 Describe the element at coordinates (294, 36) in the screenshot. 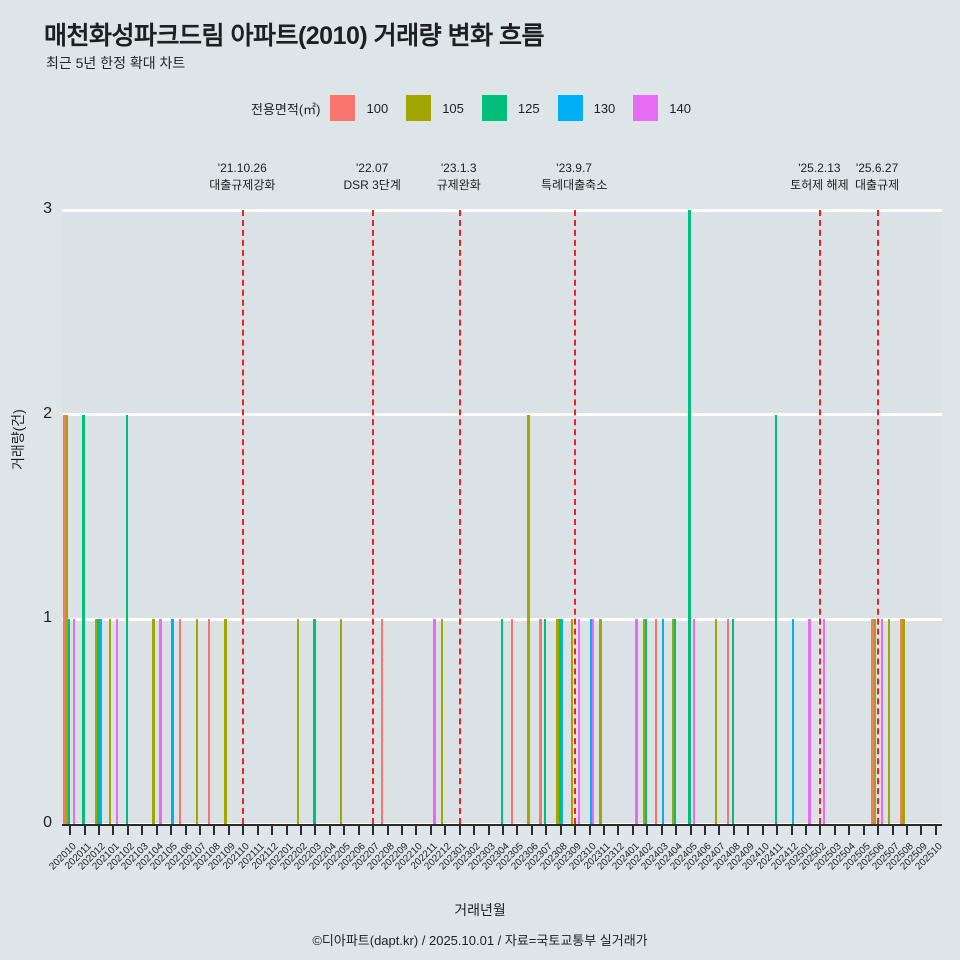

I see `page-title: 매천화성파크드림 아파트(2010) 거래량 변화 흐름` at that location.